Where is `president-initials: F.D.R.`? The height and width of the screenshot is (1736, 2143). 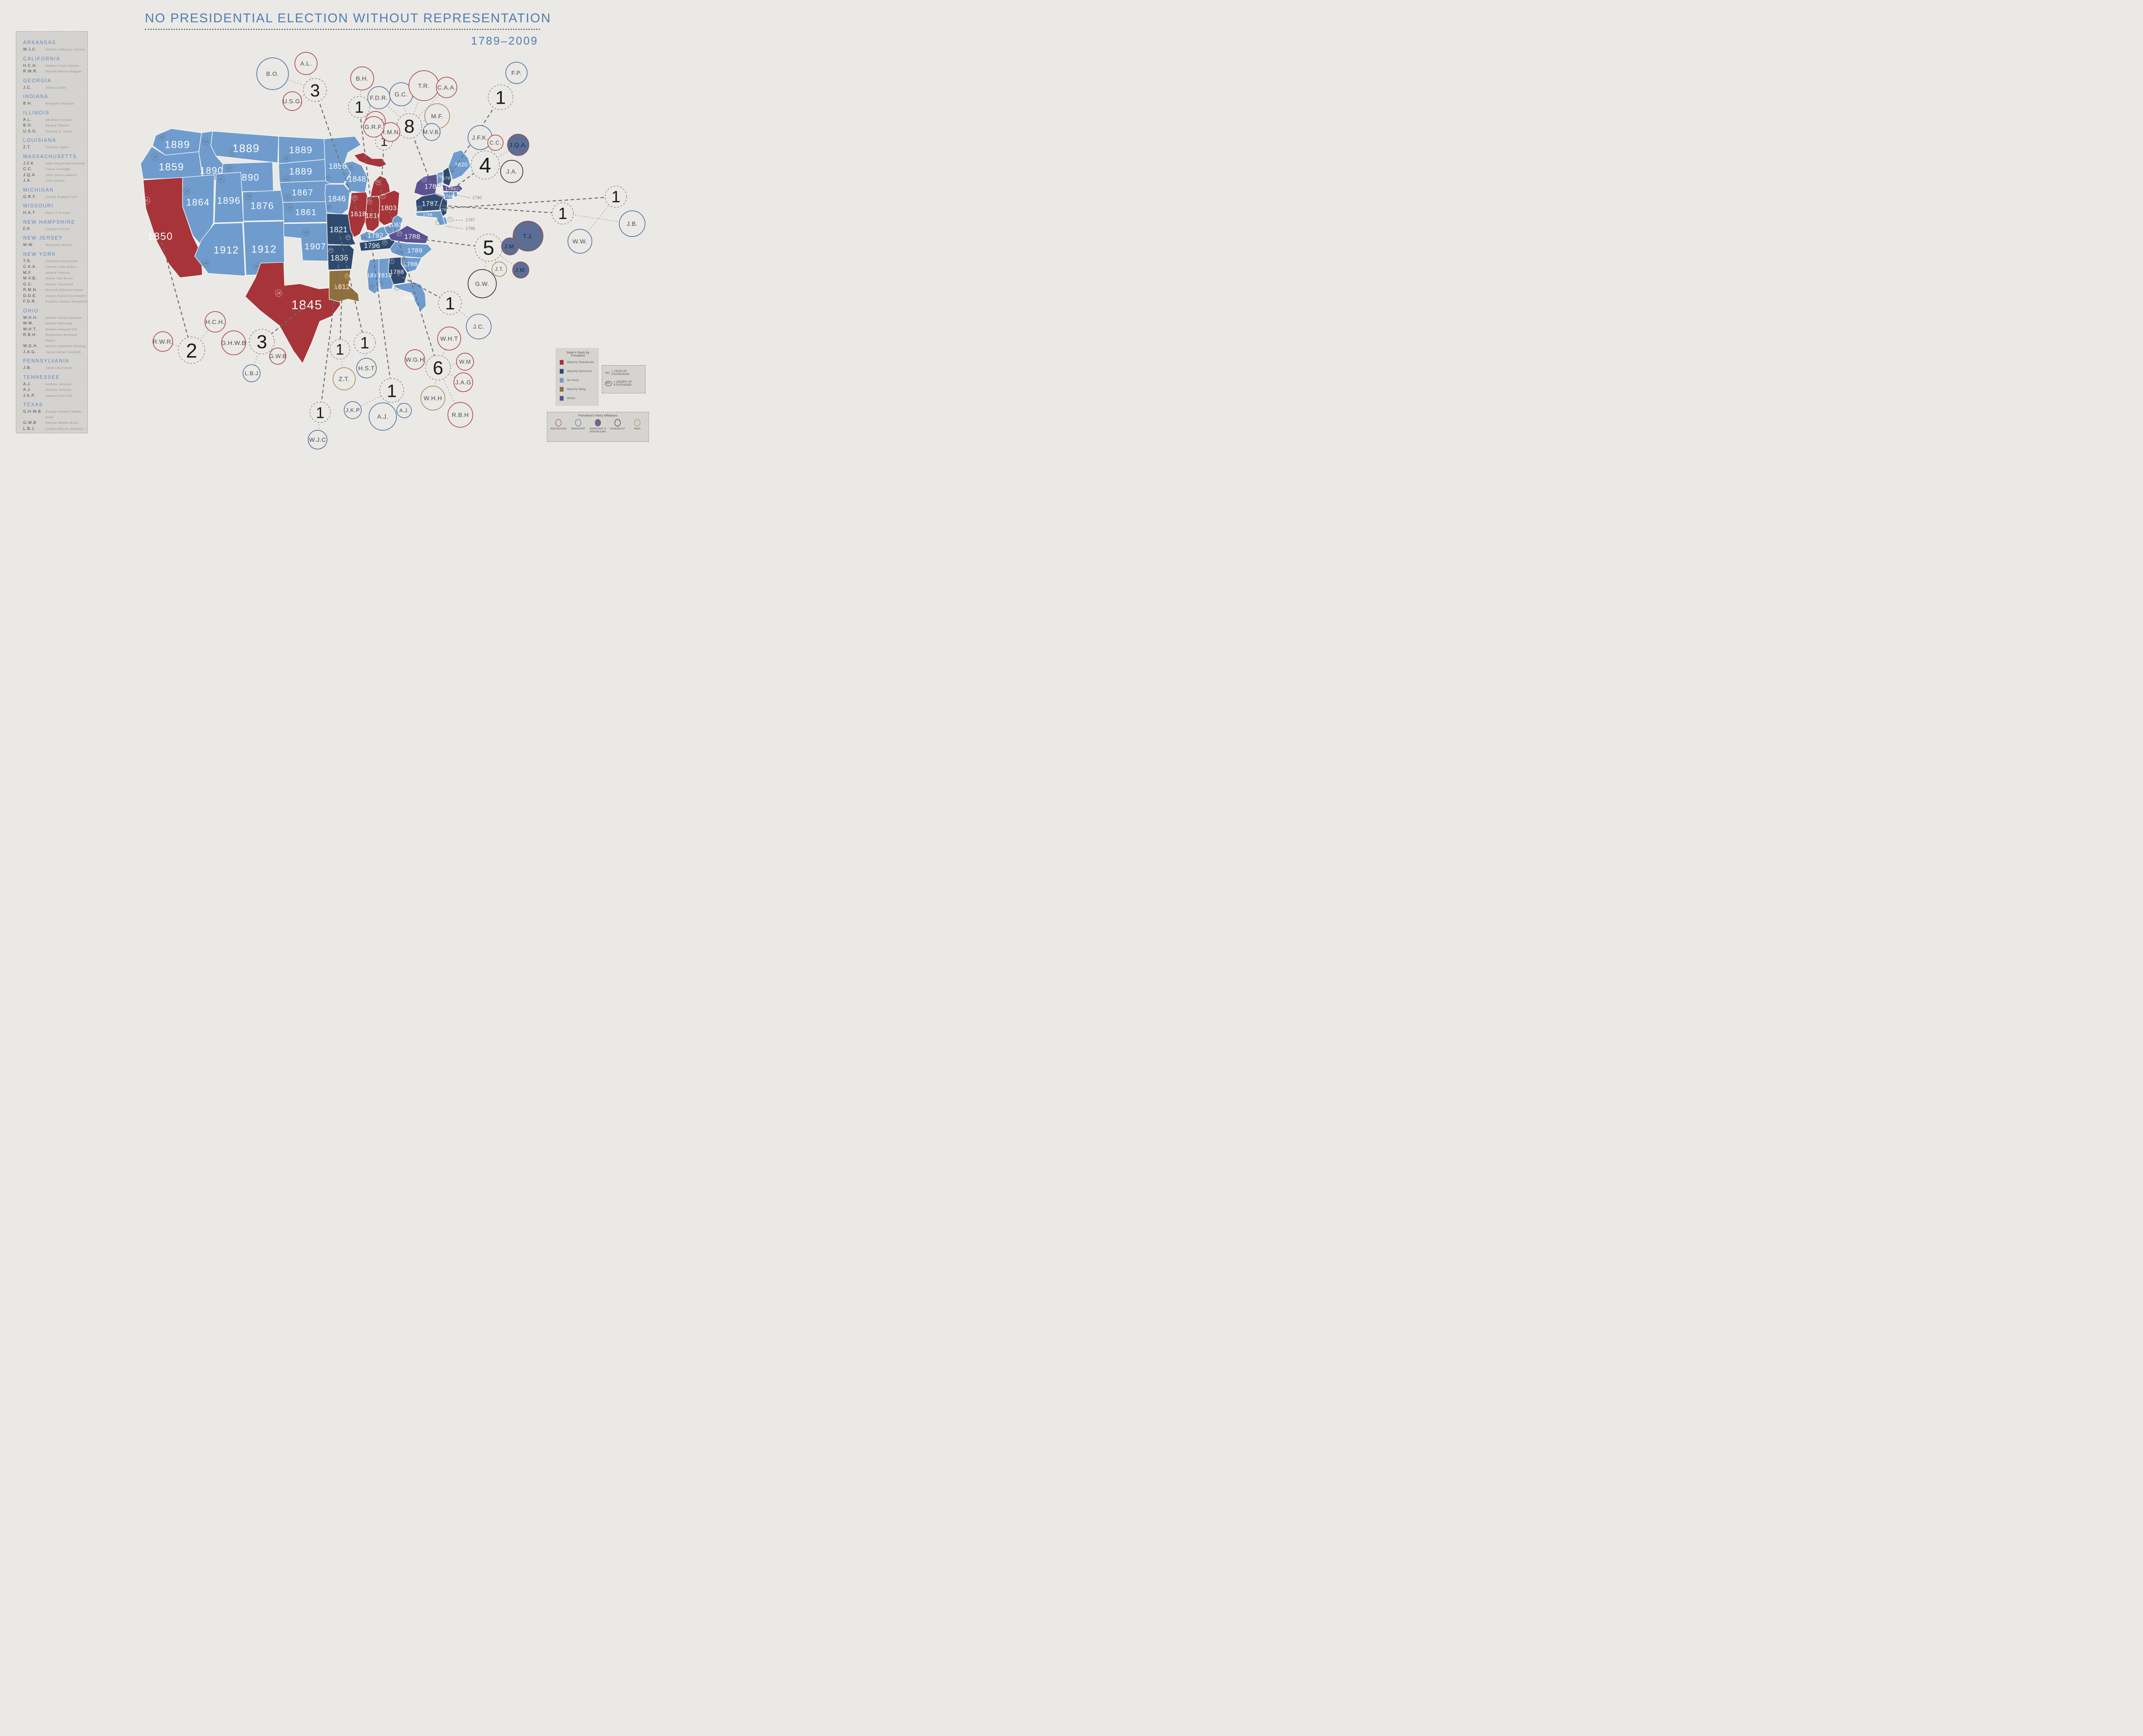 president-initials: F.D.R. is located at coordinates (379, 97).